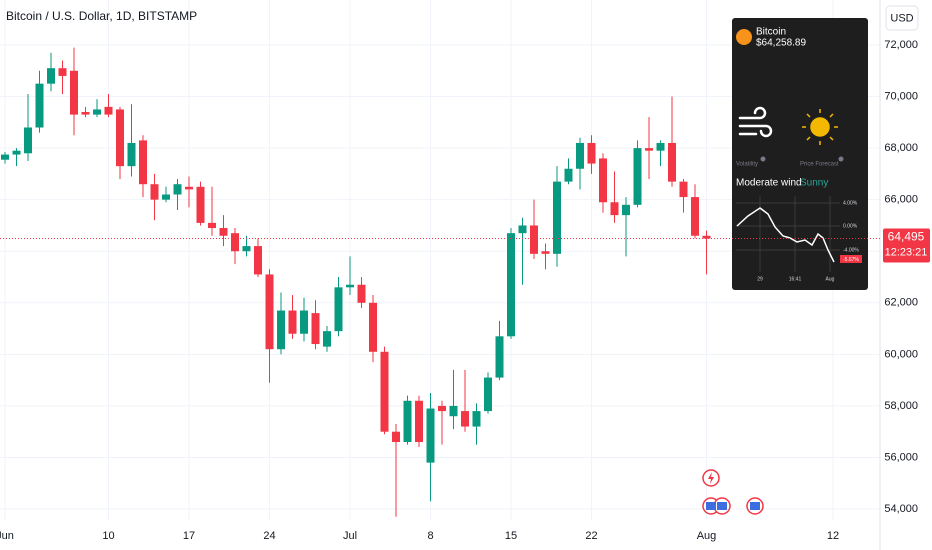 The image size is (932, 550). What do you see at coordinates (785, 235) in the screenshot?
I see `mini-line` at bounding box center [785, 235].